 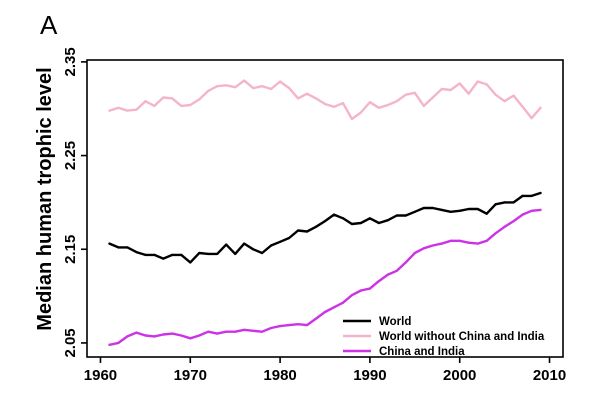 I want to click on x-tick-label: 2010, so click(x=549, y=375).